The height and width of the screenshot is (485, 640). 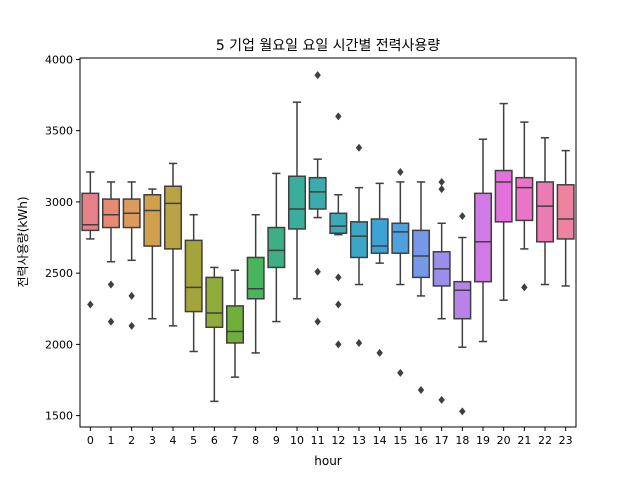 I want to click on x-tick-label: 5, so click(x=193, y=440).